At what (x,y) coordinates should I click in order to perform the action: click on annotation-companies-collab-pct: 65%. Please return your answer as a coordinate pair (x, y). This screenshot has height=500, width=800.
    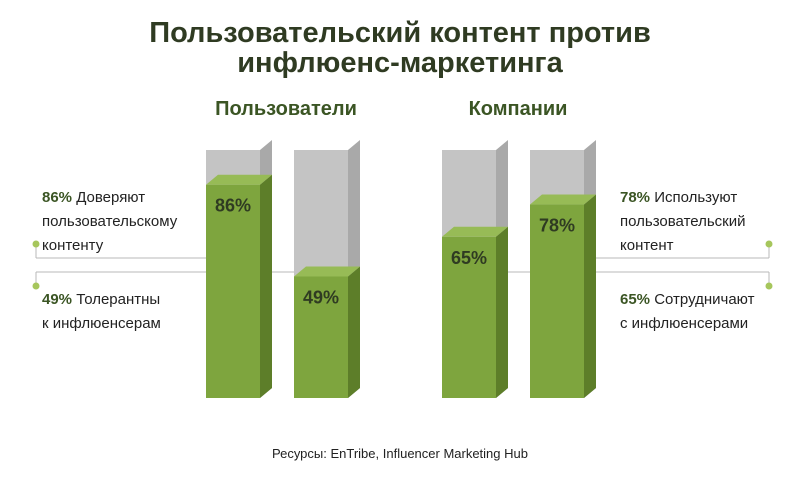
    Looking at the image, I should click on (635, 299).